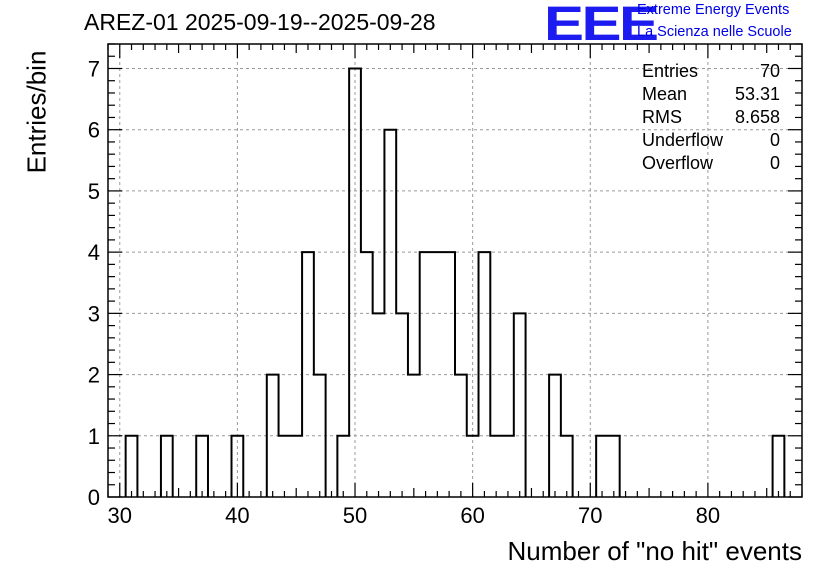 The height and width of the screenshot is (572, 836). Describe the element at coordinates (708, 515) in the screenshot. I see `x-tick-label: 80` at that location.